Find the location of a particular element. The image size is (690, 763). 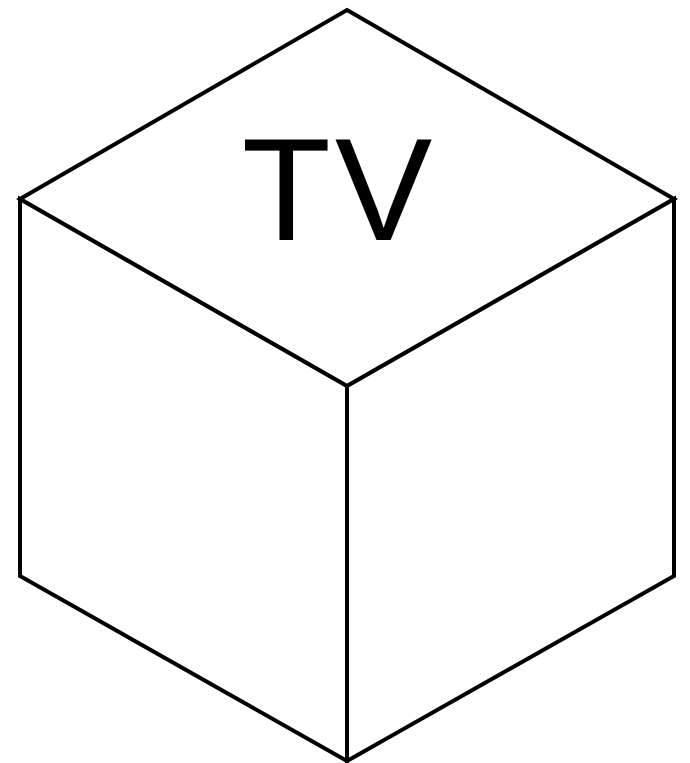

cube-label: TV is located at coordinates (339, 189).